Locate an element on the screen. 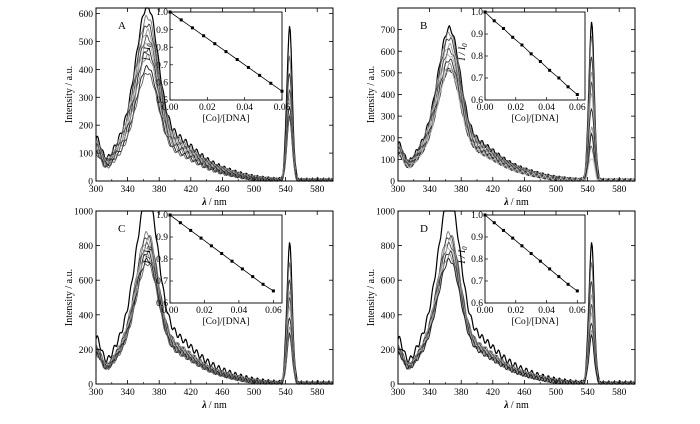 Image resolution: width=700 pixels, height=424 pixels. panel-label: A is located at coordinates (122, 26).